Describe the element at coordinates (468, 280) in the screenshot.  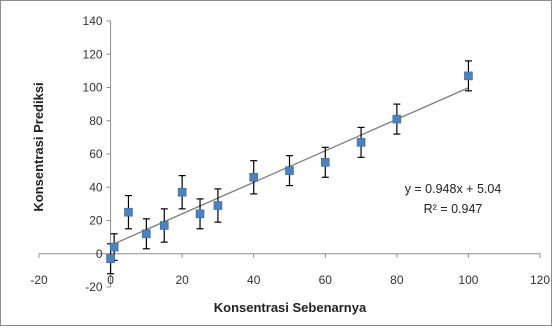
I see `x-tick-label: 100` at that location.